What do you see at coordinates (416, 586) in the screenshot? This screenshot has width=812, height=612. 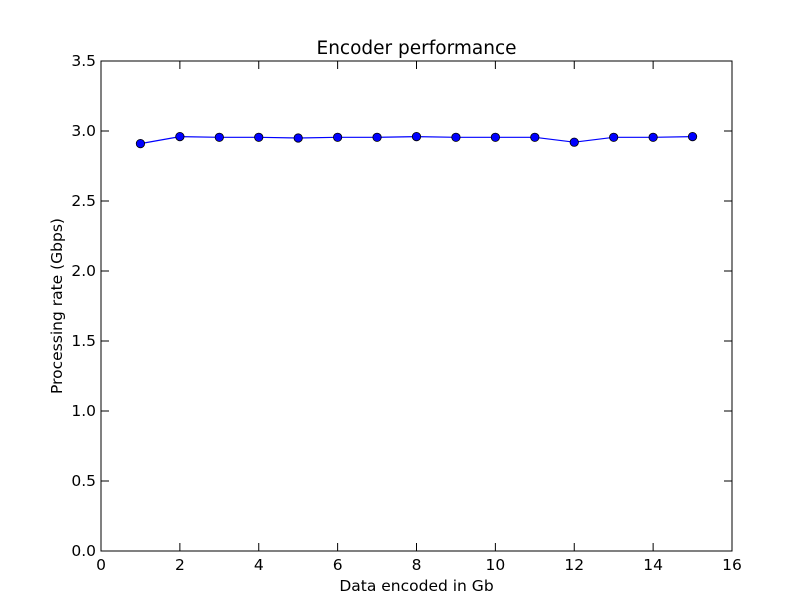 I see `x-axis-label: Data encoded in Gb` at bounding box center [416, 586].